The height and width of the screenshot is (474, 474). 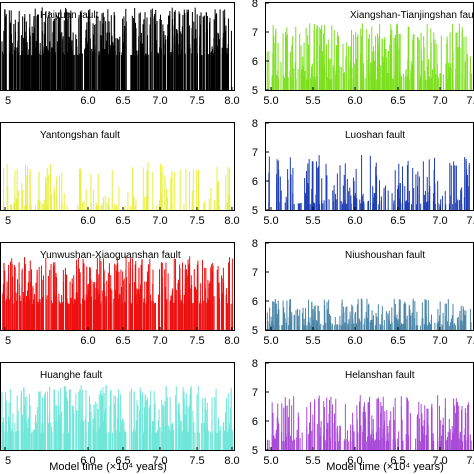 I want to click on chart-panel-1: Haiyuan fault 5 6.0 6.5 7.0 7.5 8.0, so click(x=120, y=54).